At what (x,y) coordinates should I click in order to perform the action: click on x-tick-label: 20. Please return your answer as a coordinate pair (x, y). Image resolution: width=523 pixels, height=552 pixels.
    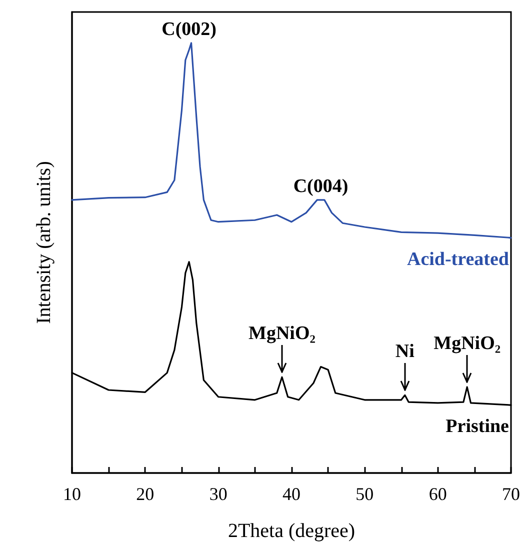
    Looking at the image, I should click on (145, 494).